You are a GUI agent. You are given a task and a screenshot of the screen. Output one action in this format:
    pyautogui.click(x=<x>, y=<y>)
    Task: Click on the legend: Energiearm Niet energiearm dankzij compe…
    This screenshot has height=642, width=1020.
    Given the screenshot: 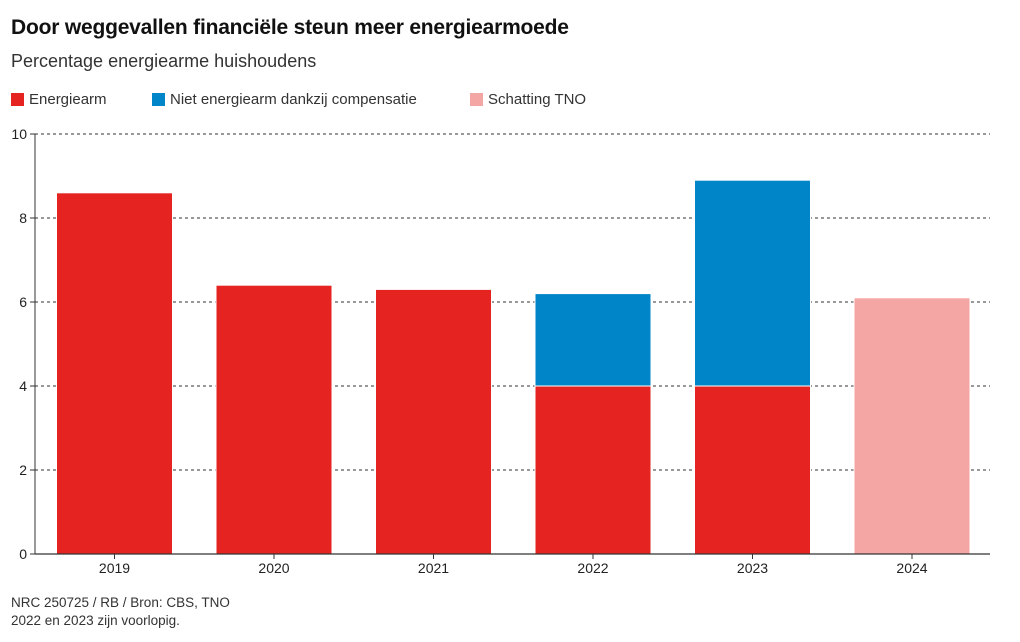 What is the action you would take?
    pyautogui.click(x=511, y=101)
    